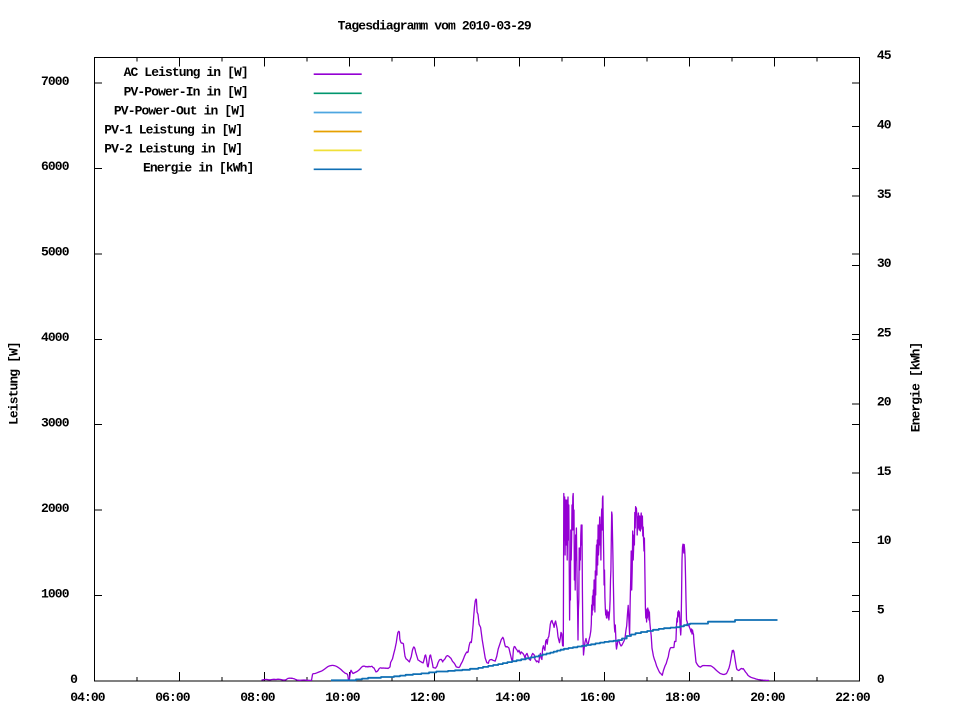 The image size is (960, 720). What do you see at coordinates (884, 332) in the screenshot?
I see `svg-text: 25` at bounding box center [884, 332].